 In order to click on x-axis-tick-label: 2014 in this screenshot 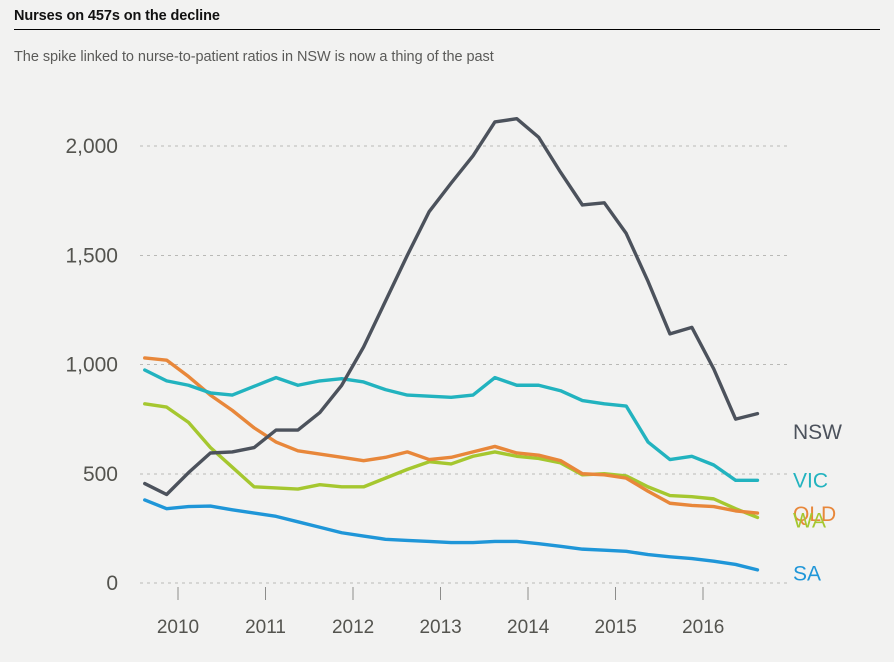, I will do `click(528, 627)`.